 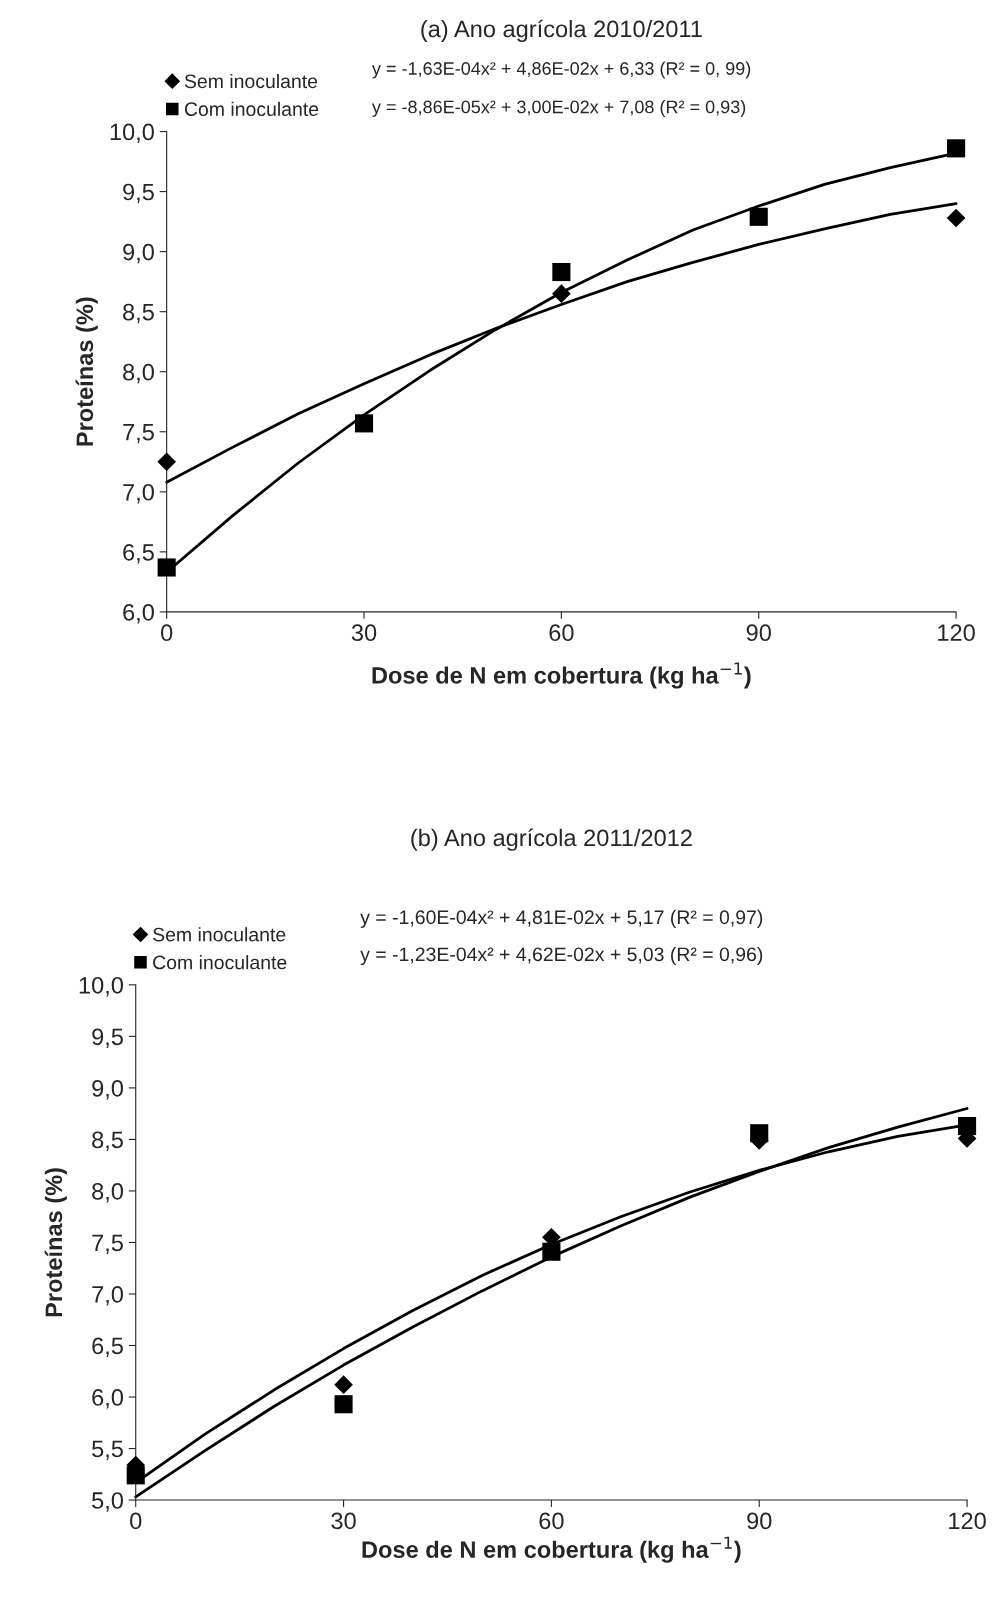 What do you see at coordinates (561, 70) in the screenshot?
I see `text: y = -1,63E-04x² + 4,86E-02x + 6,33 (R² = 0, 99)` at bounding box center [561, 70].